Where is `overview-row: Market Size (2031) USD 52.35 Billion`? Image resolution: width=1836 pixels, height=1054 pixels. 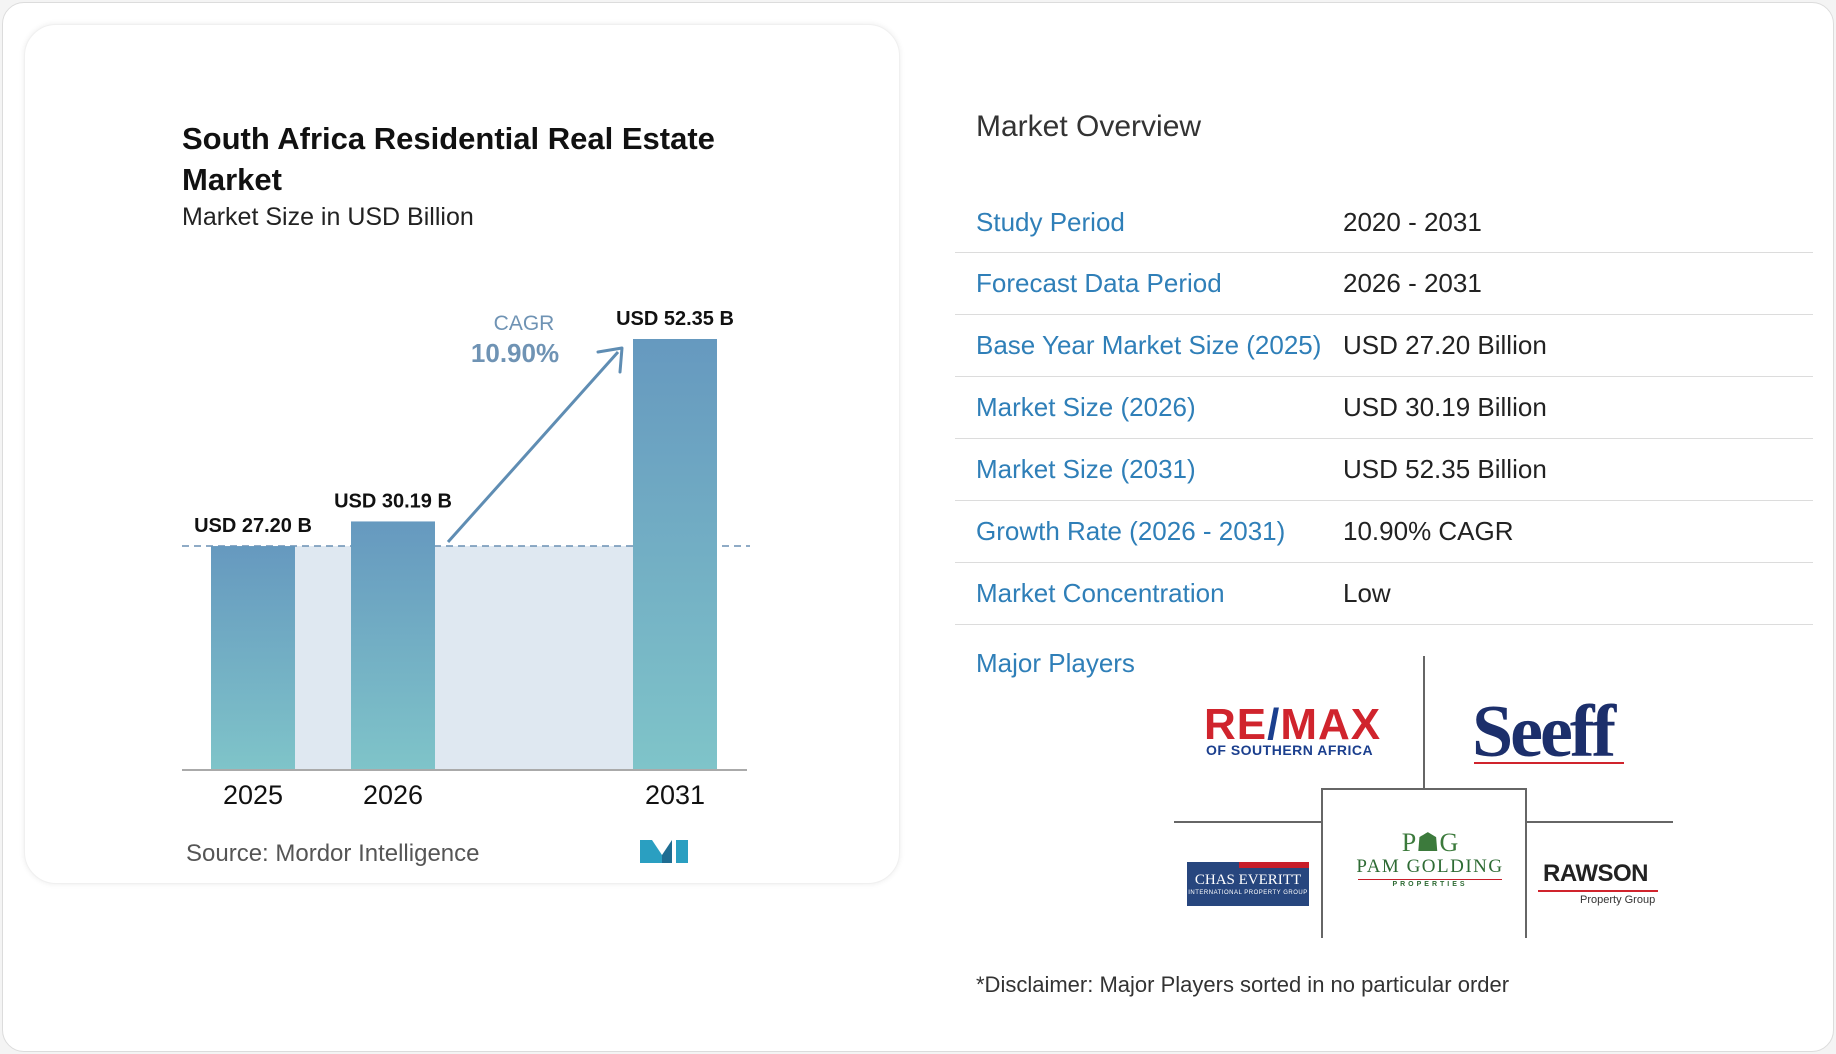
overview-row: Market Size (2031) USD 52.35 Billion is located at coordinates (1384, 469).